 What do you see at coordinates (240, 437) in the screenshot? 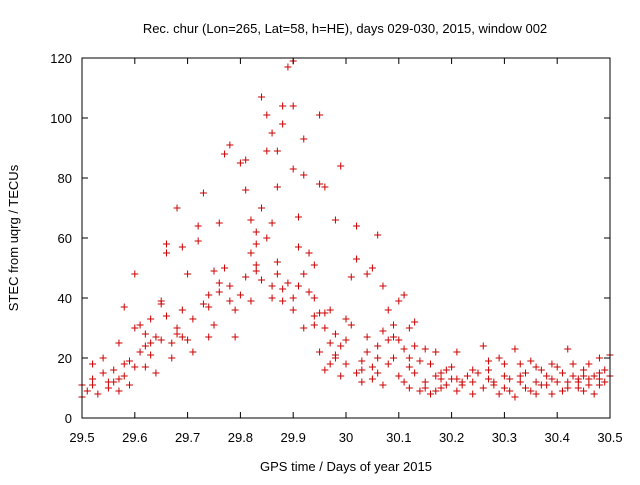
I see `x-tick-label: 29.8` at bounding box center [240, 437].